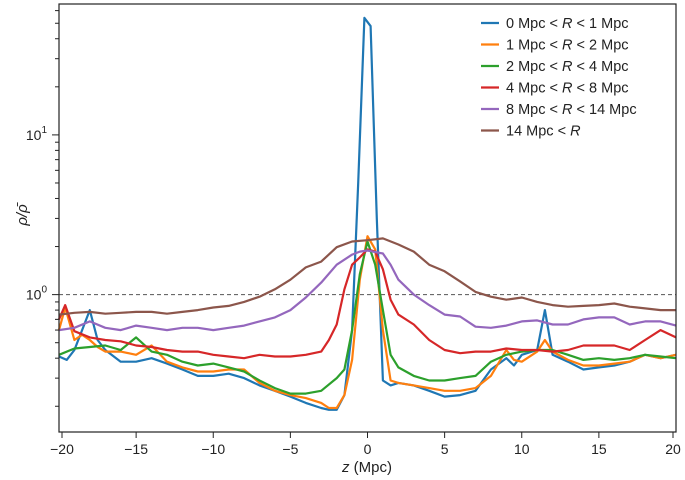 This screenshot has height=480, width=685. Describe the element at coordinates (605, 110) in the screenshot. I see `legend-label-suffix: < 14 Mpc` at that location.